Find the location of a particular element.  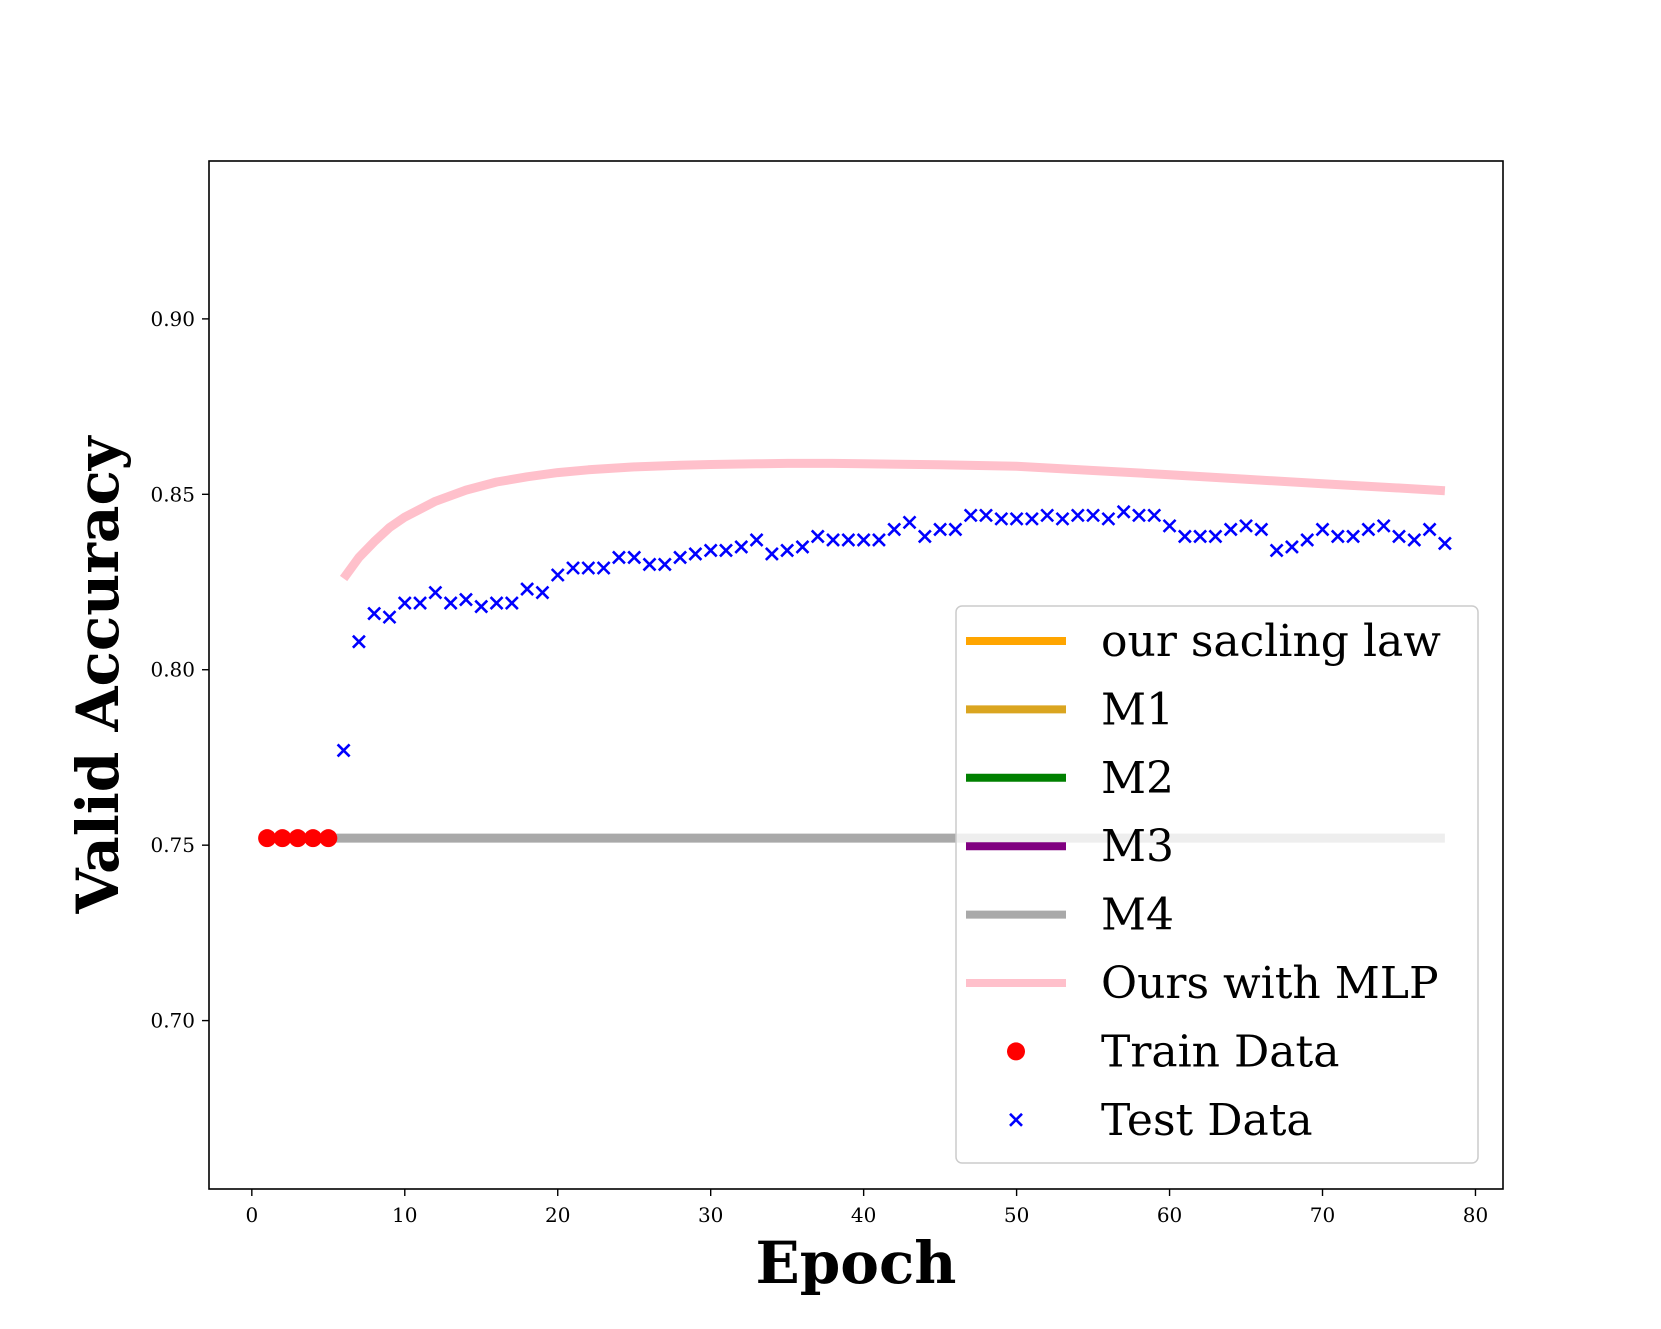

y-tick-label: 0.70 is located at coordinates (172, 1021).